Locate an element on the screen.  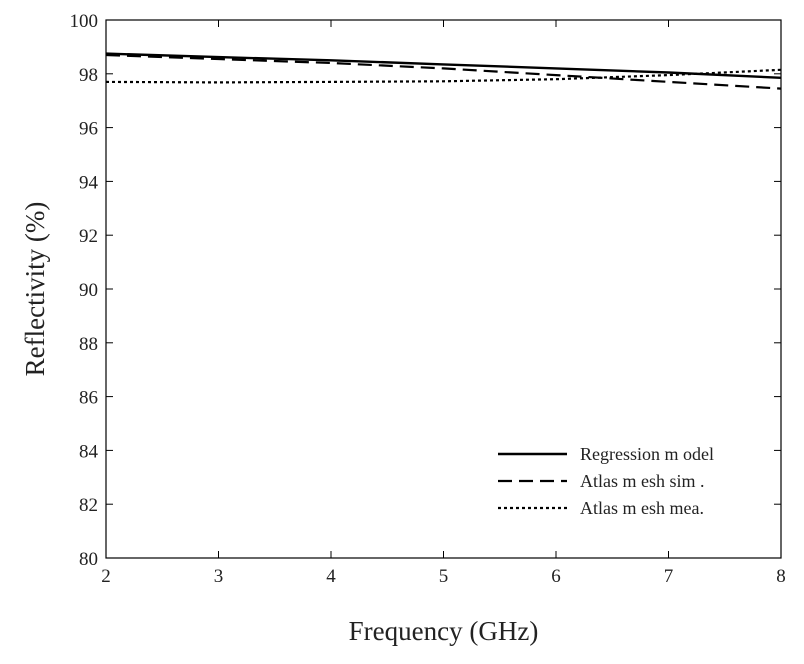
y-tick-label: 98 is located at coordinates (88, 75).